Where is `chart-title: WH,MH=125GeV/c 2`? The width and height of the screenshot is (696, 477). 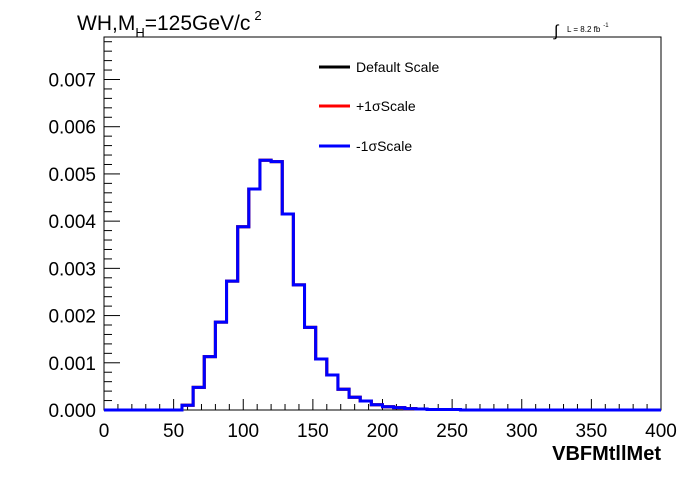
chart-title: WH,MH=125GeV/c 2 is located at coordinates (169, 24).